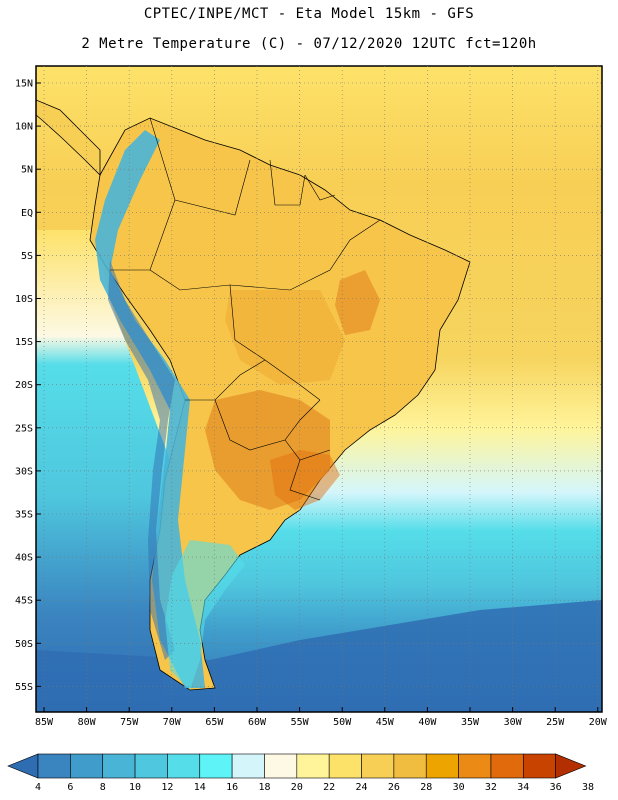  I want to click on lat-label: 40S, so click(24, 558).